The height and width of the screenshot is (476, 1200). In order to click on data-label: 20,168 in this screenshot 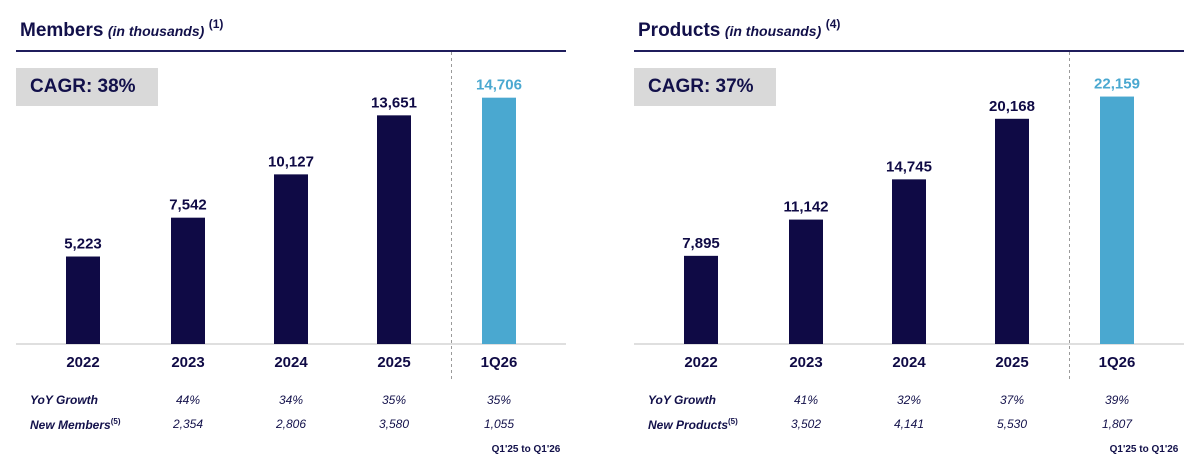, I will do `click(1012, 106)`.